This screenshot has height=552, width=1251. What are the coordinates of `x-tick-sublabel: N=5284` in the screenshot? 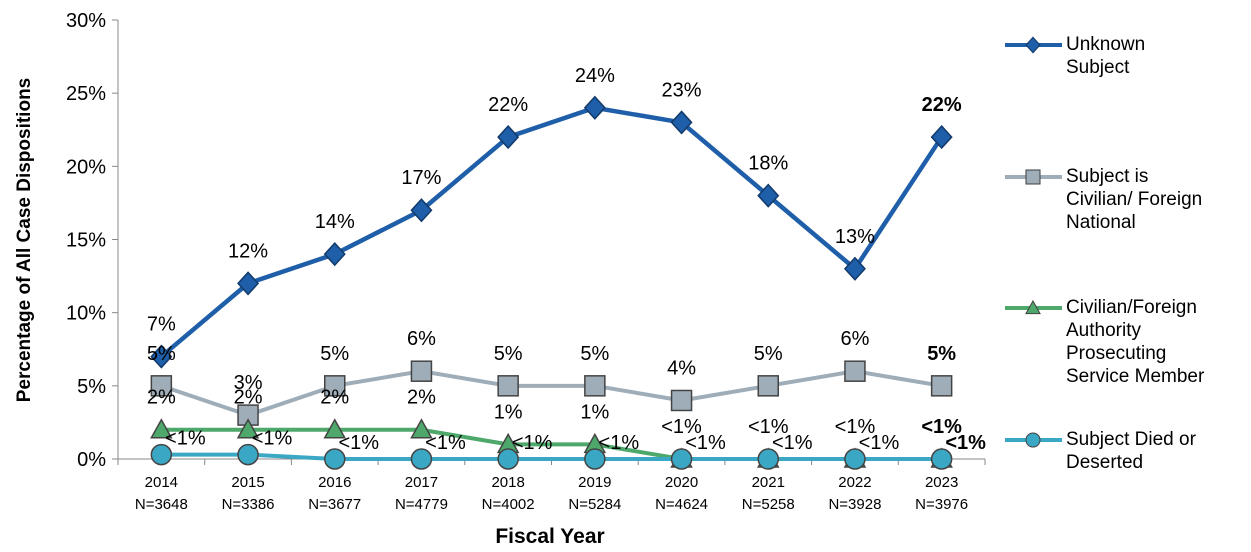 It's located at (594, 504).